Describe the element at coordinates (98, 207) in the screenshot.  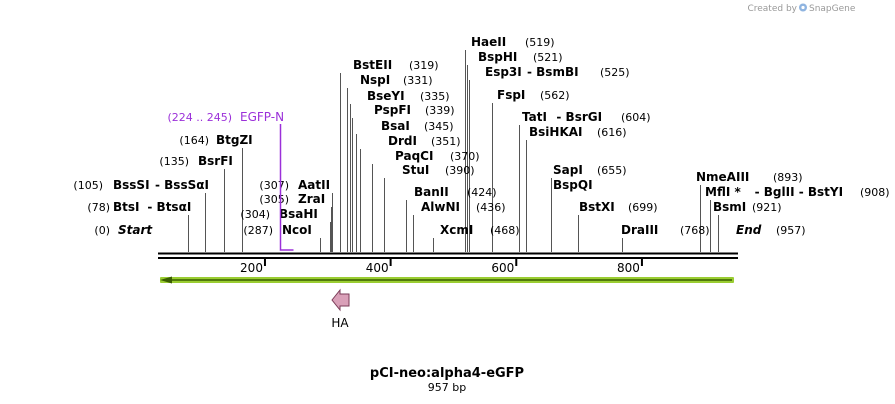
I see `site-position: (78)` at that location.